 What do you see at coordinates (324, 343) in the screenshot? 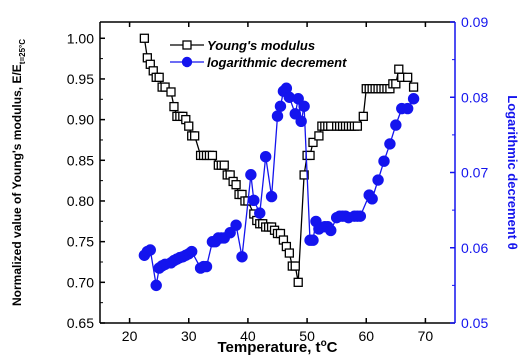
I see `x-axis-label-sup: o` at bounding box center [324, 343].